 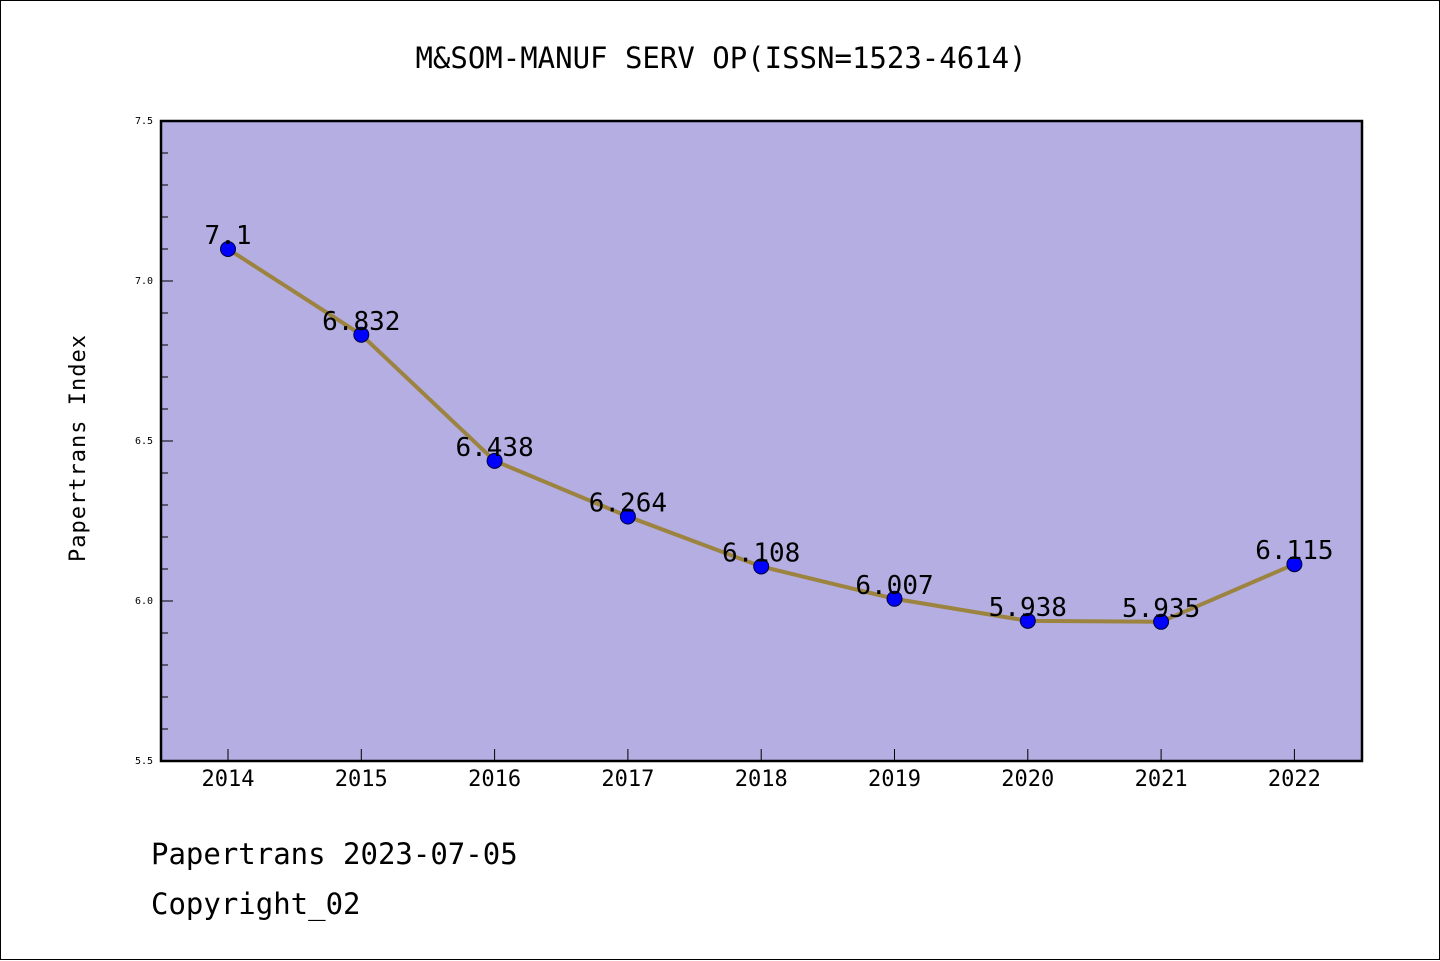 I want to click on x-tick-label: 2015, so click(x=361, y=779).